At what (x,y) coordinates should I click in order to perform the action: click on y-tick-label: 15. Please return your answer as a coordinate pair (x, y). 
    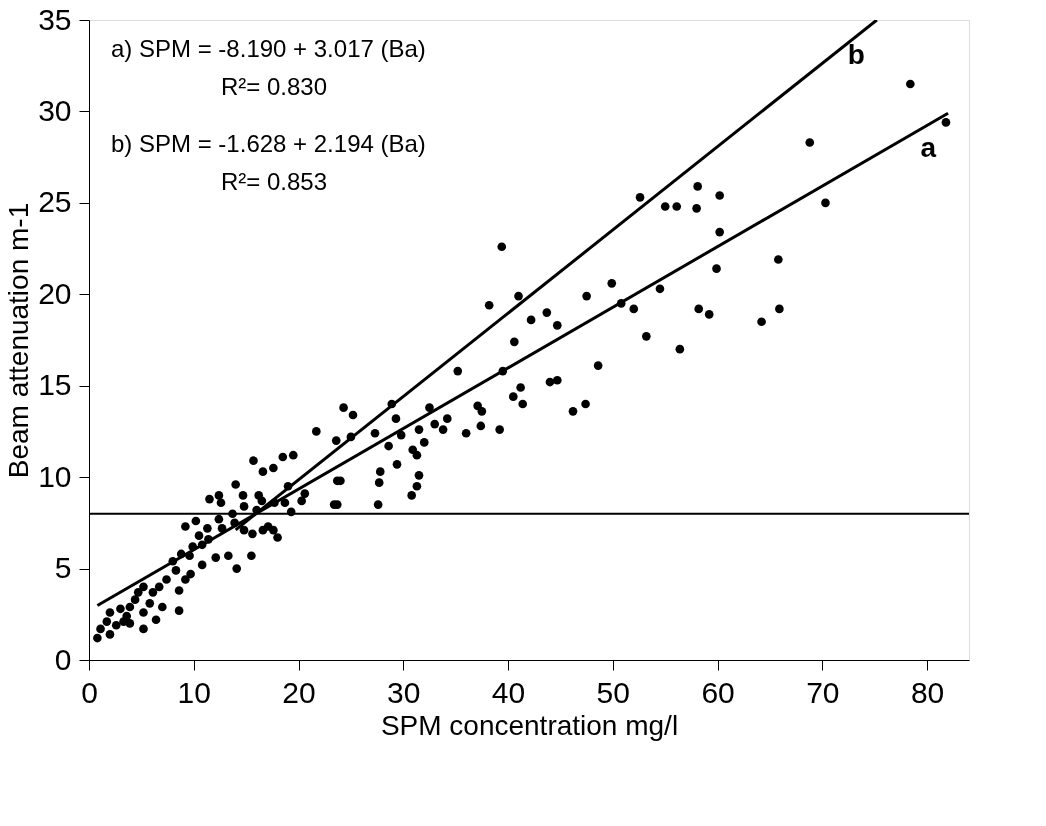
    Looking at the image, I should click on (55, 385).